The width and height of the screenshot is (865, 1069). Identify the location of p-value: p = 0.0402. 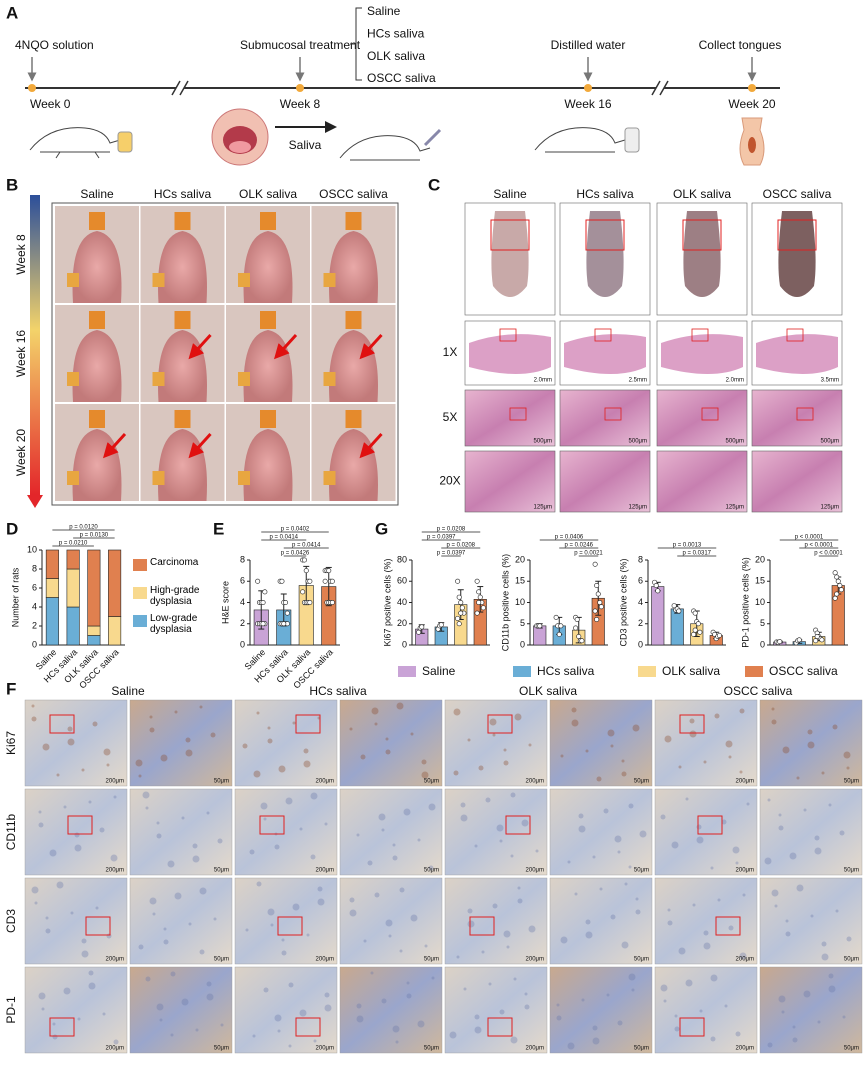
(295, 530).